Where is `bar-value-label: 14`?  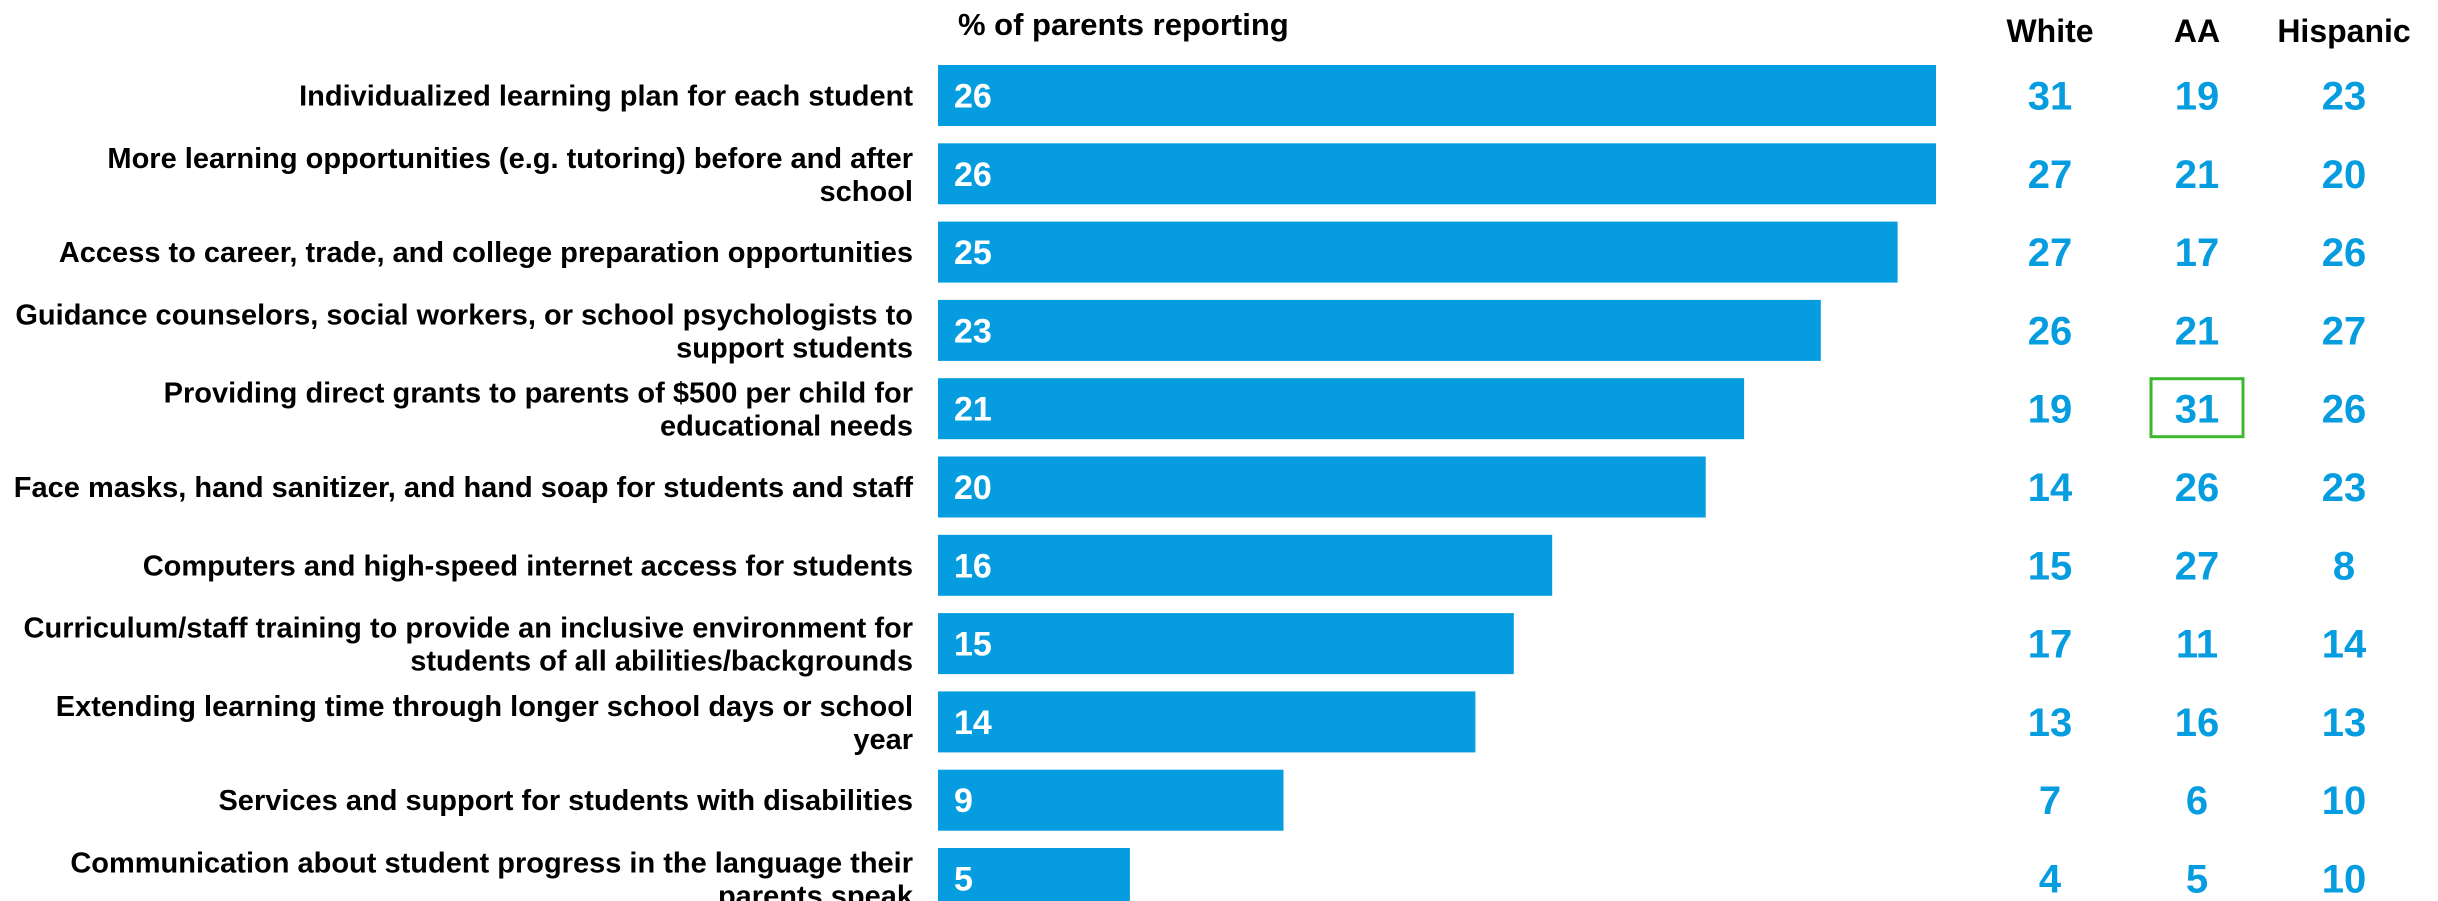
bar-value-label: 14 is located at coordinates (973, 723).